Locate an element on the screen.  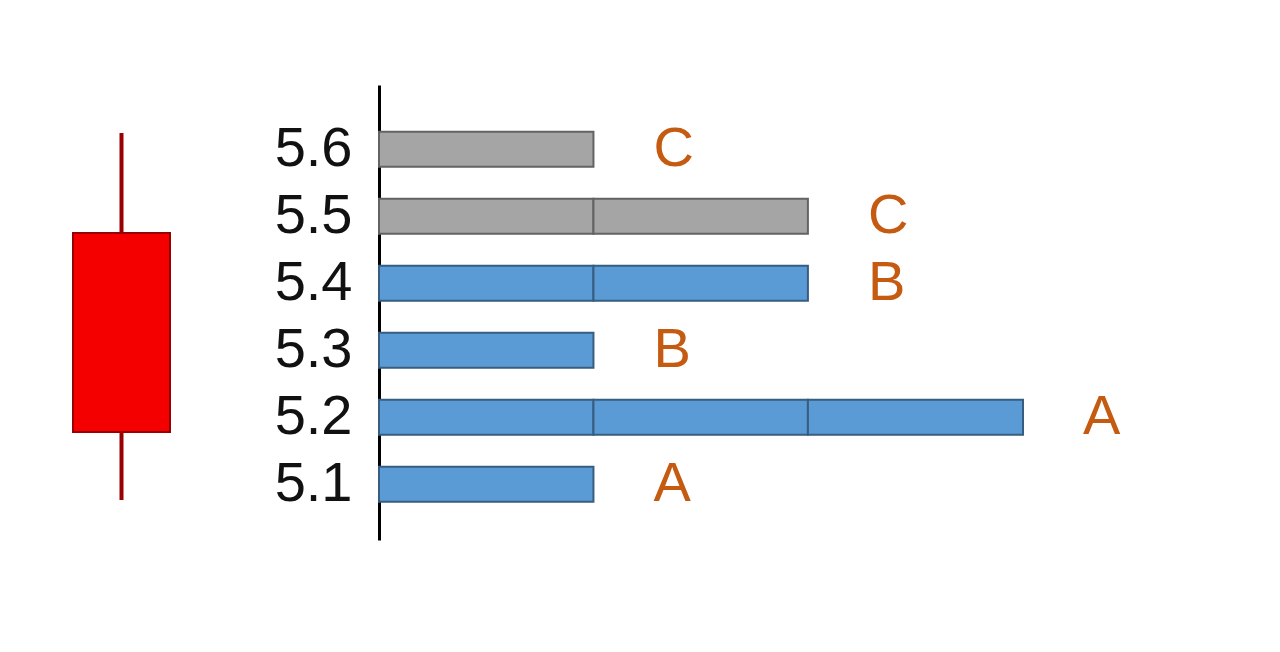
y-tick-label: 5.6 is located at coordinates (313, 147).